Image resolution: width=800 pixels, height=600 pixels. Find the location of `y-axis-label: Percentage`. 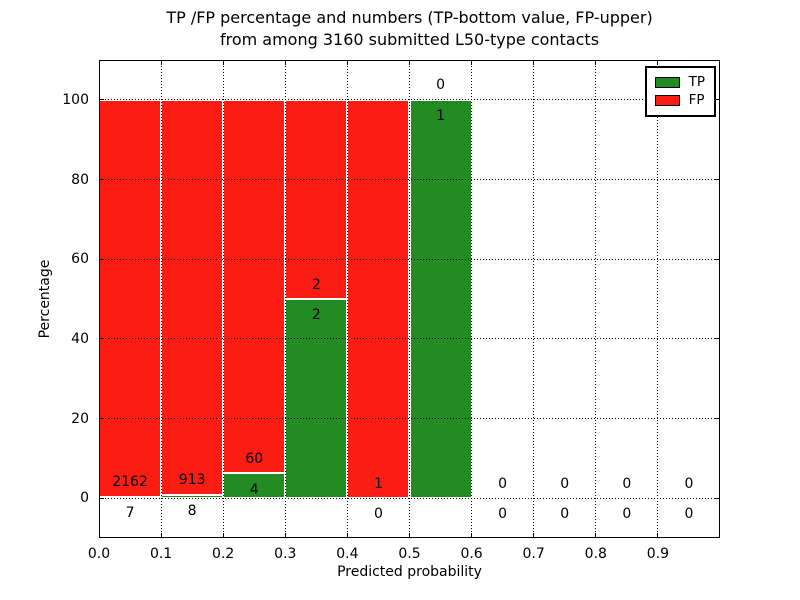

y-axis-label: Percentage is located at coordinates (45, 299).